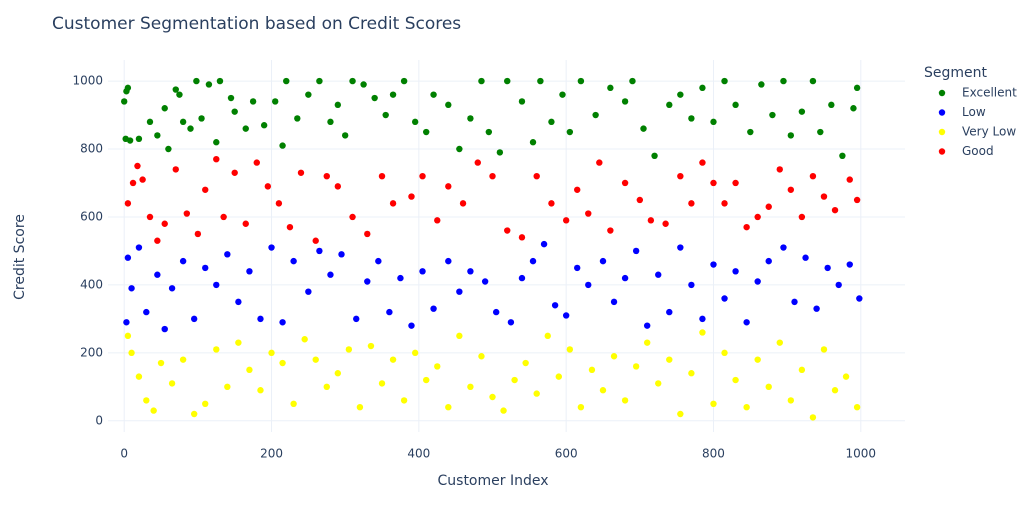 The width and height of the screenshot is (1035, 529). What do you see at coordinates (91, 149) in the screenshot?
I see `y-tick-label: 800` at bounding box center [91, 149].